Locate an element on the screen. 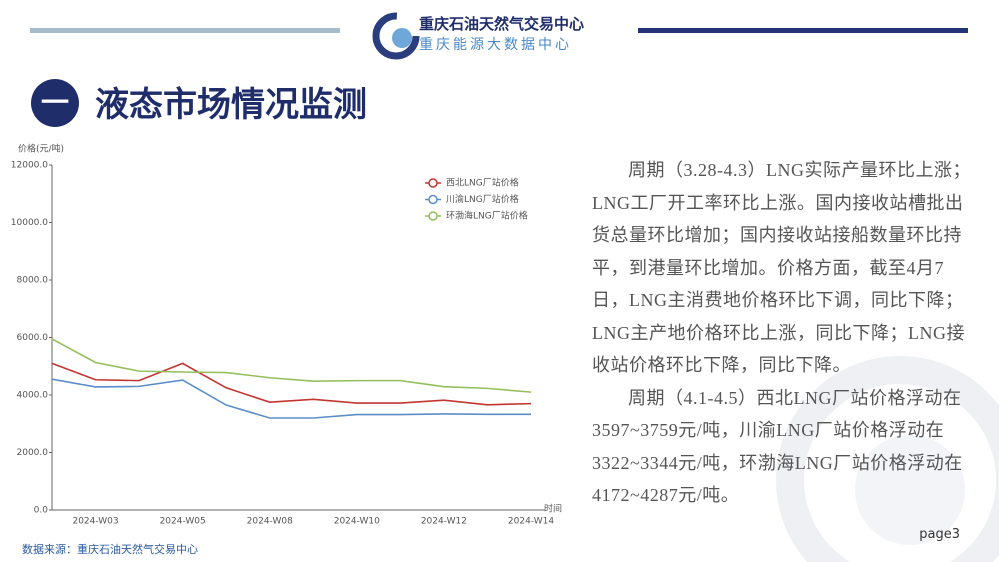  watermark is located at coordinates (887, 459).